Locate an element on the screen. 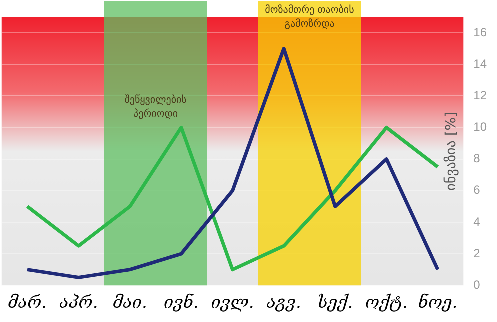 This screenshot has height=322, width=497. y-tick-label: 0 is located at coordinates (477, 285).